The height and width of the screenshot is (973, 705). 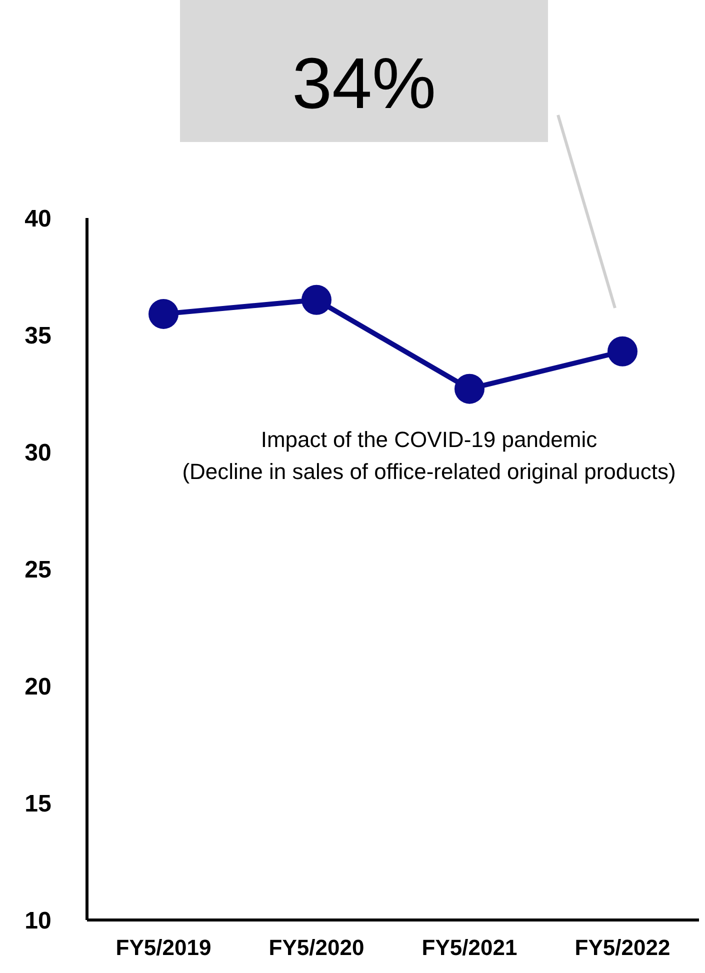 What do you see at coordinates (38, 218) in the screenshot?
I see `y-tick-label: 40` at bounding box center [38, 218].